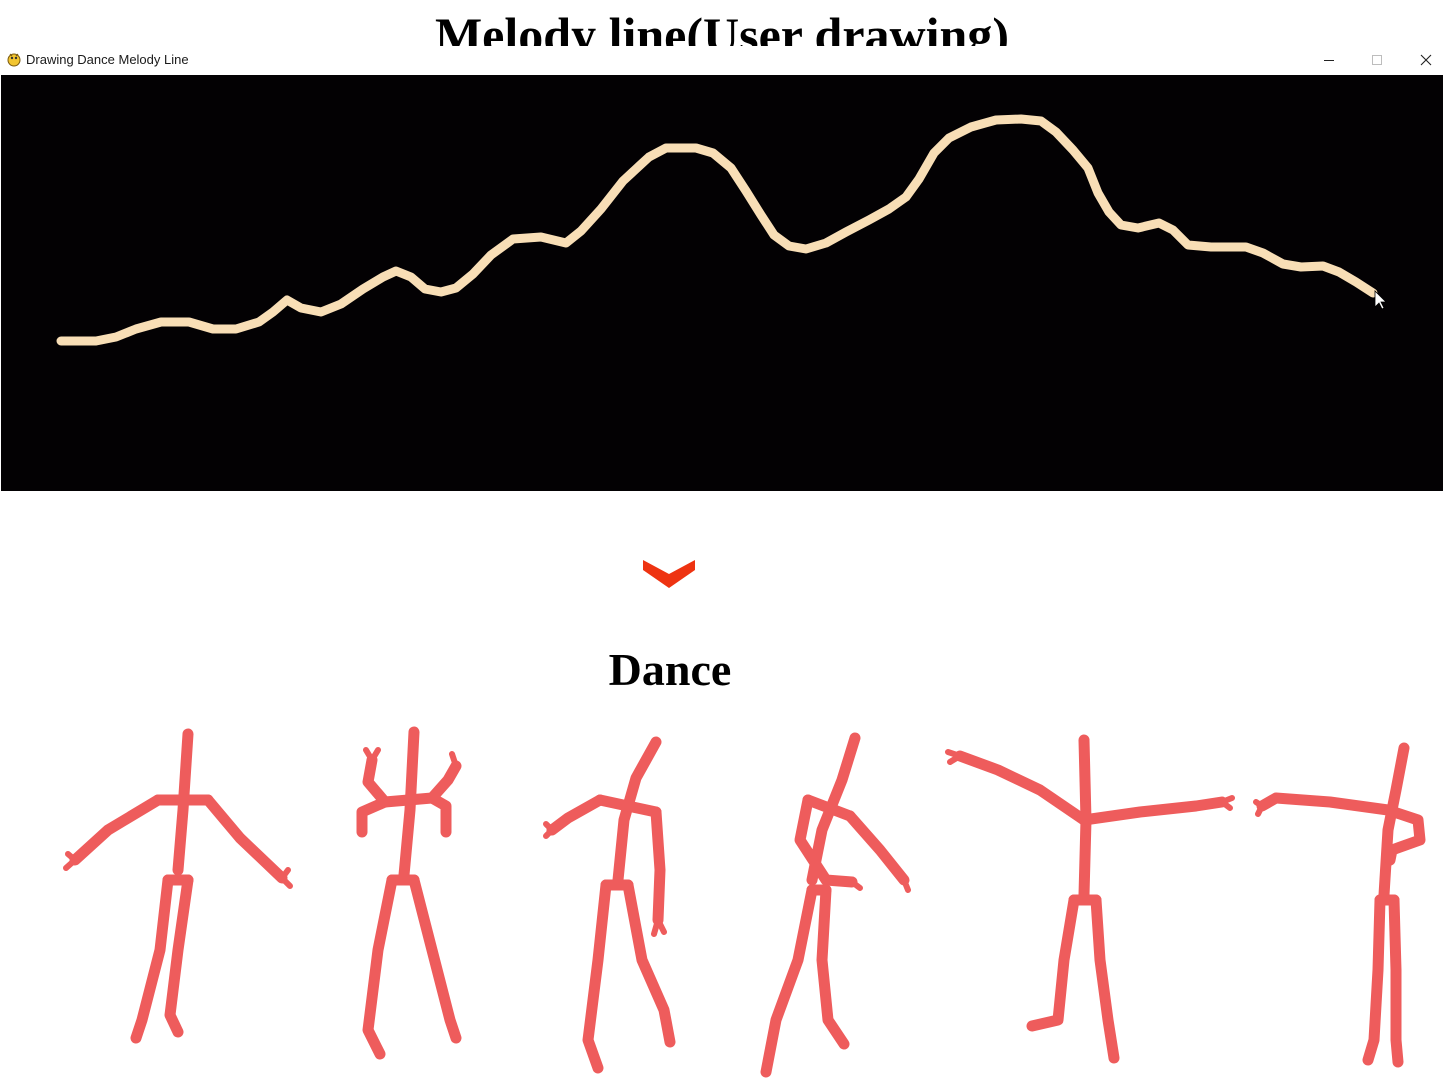 This screenshot has height=1080, width=1444. I want to click on minimize-button, so click(1329, 60).